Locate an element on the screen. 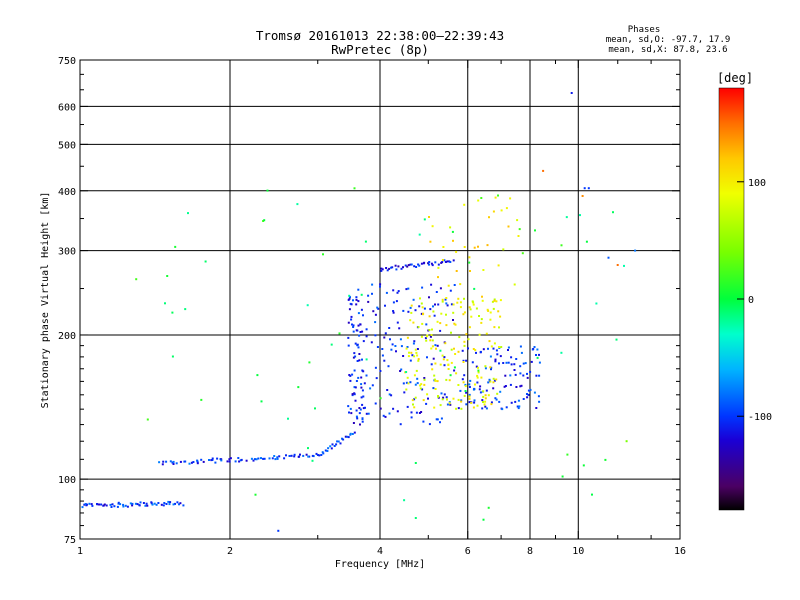  stats-o-line: mean, sd,O: -97.7, 17.9 is located at coordinates (668, 40).